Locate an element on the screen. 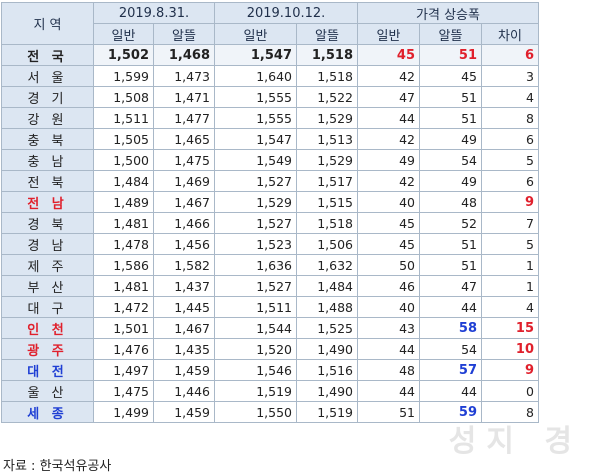 Image resolution: width=600 pixels, height=474 pixels. value-cell: 8 is located at coordinates (510, 118).